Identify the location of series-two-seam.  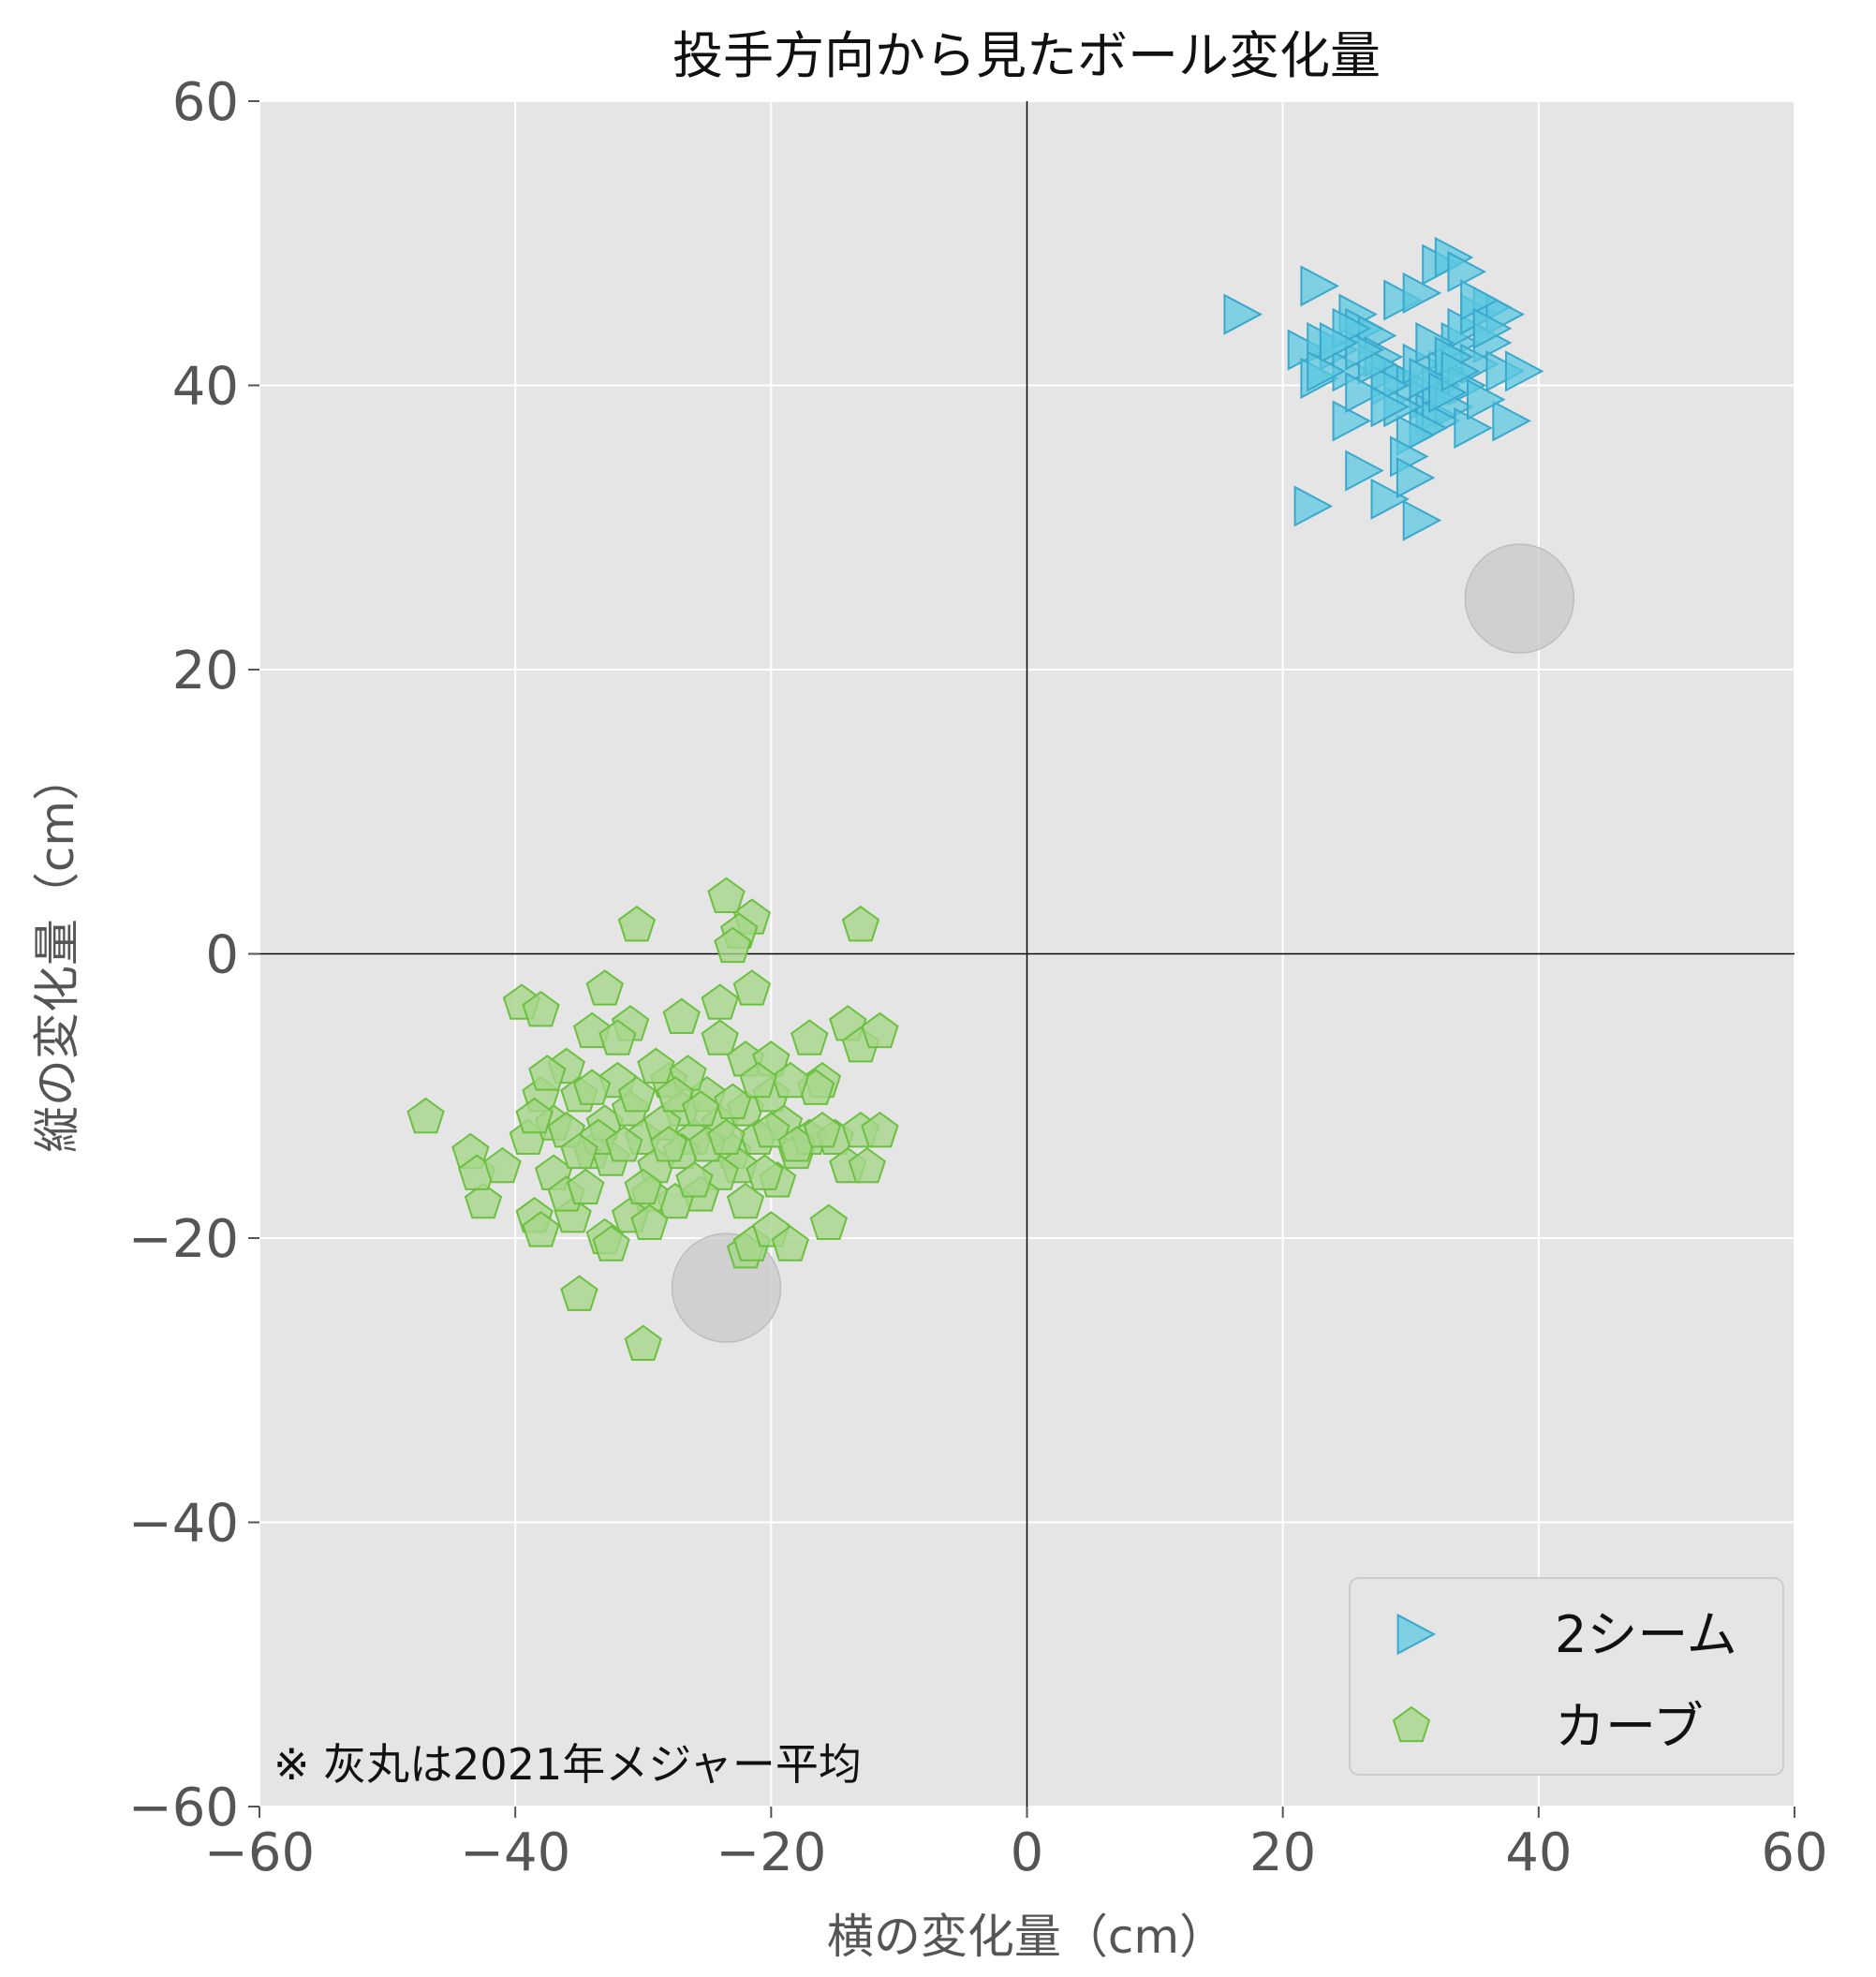
(1383, 388).